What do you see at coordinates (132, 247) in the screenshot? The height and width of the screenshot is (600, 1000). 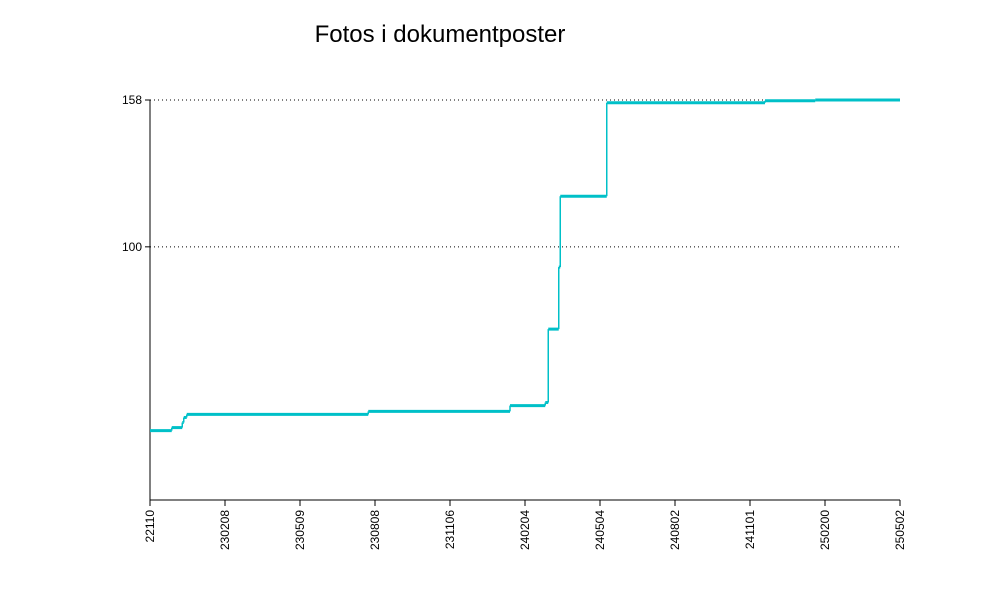 I see `y-tick-label: 100` at bounding box center [132, 247].